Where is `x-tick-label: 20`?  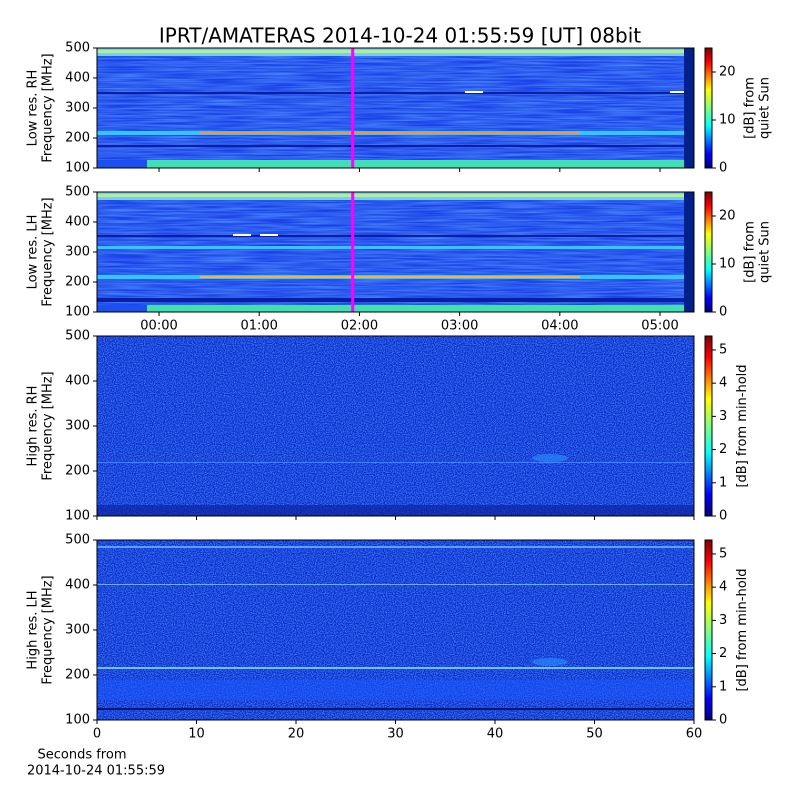 x-tick-label: 20 is located at coordinates (296, 734).